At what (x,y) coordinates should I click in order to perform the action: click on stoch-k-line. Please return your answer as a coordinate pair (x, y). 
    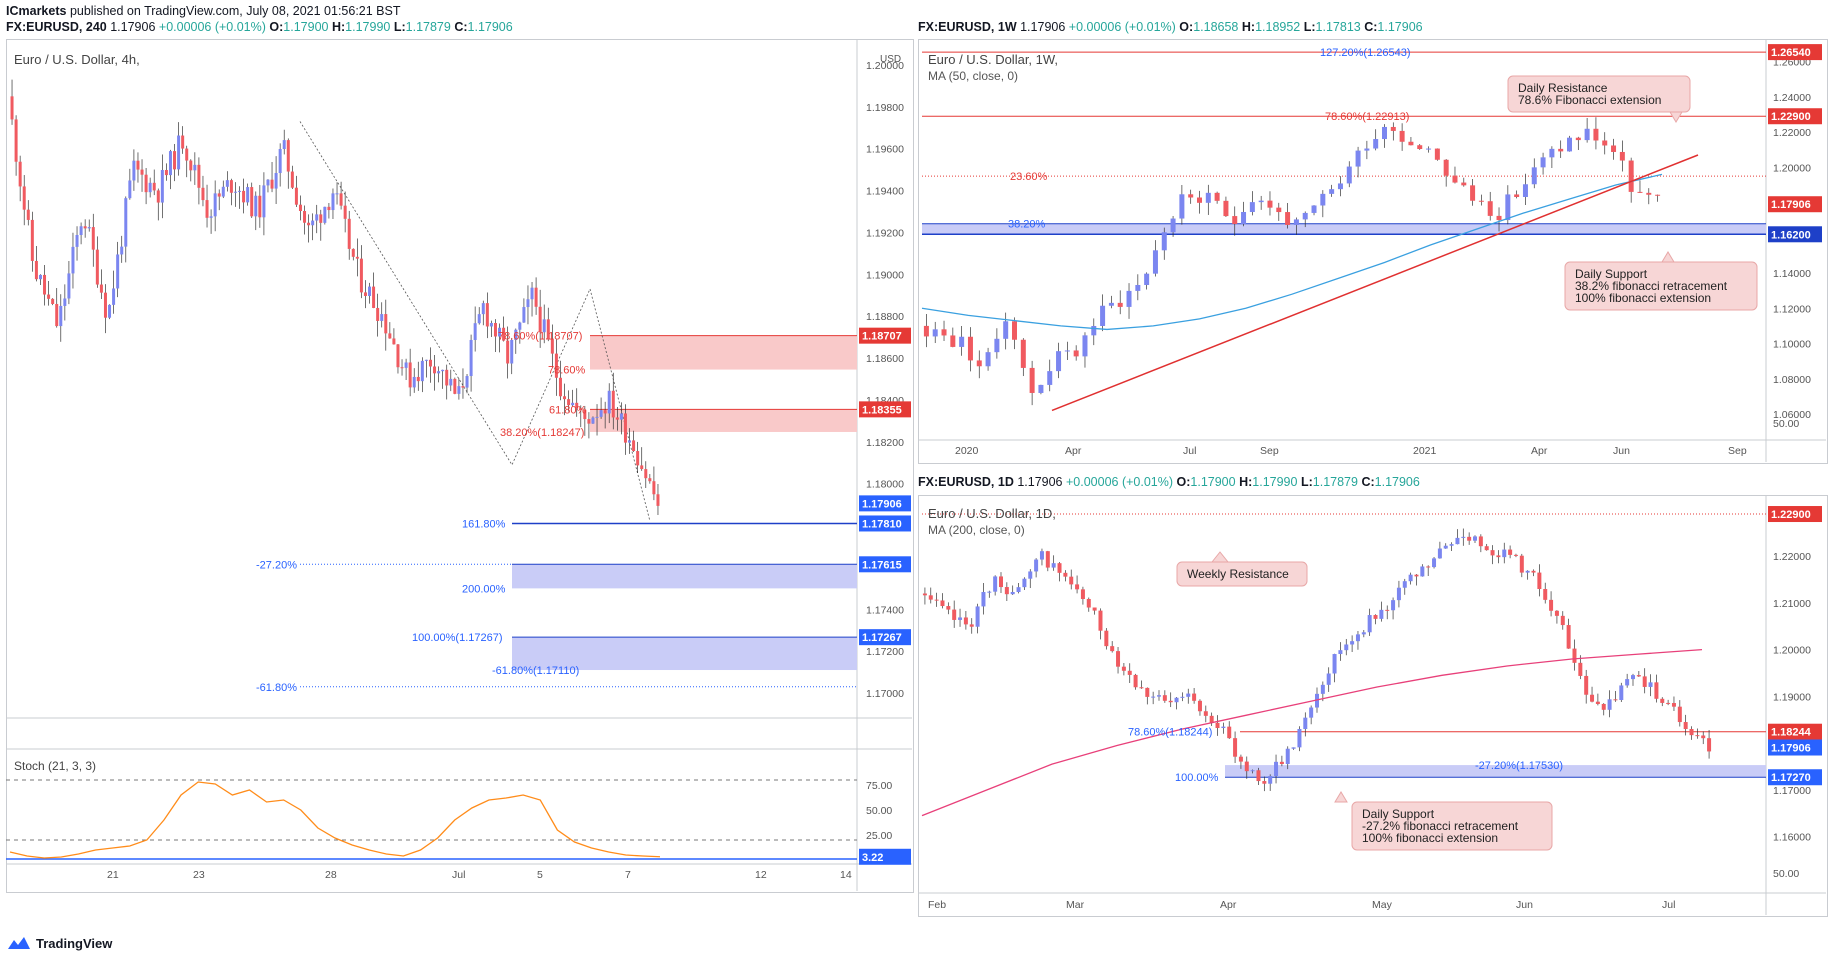
    Looking at the image, I should click on (335, 820).